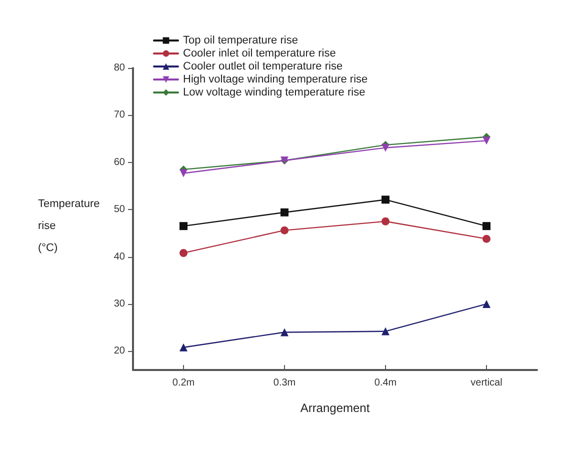  I want to click on y-tick-label: 80, so click(120, 68).